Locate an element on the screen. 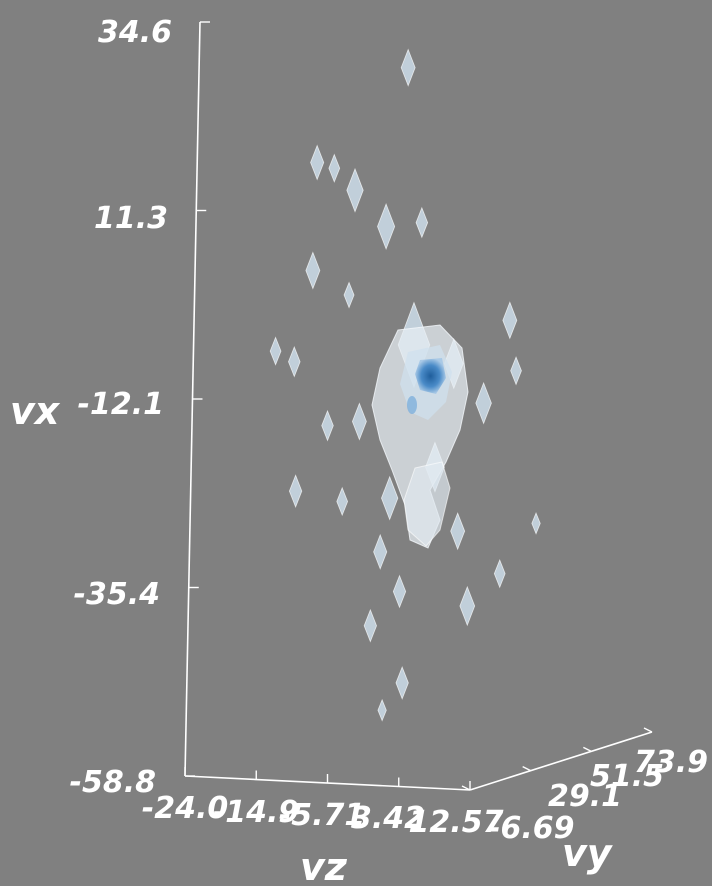  vx-tick-label: -12.1 is located at coordinates (121, 404).